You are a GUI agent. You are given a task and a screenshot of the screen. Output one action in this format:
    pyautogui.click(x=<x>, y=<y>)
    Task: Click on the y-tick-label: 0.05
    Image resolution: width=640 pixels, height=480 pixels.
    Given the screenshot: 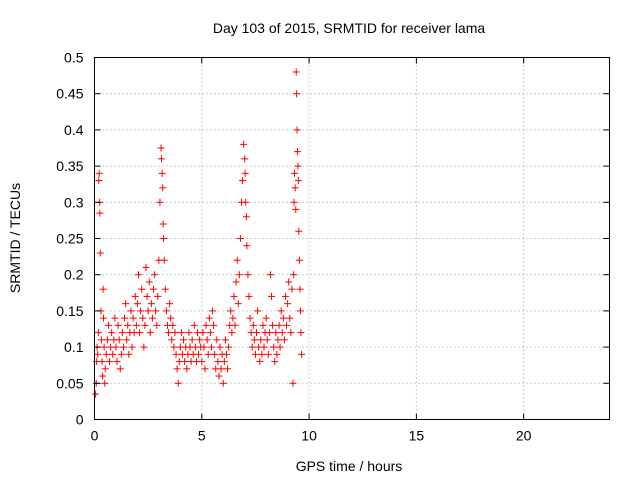 What is the action you would take?
    pyautogui.click(x=69, y=383)
    